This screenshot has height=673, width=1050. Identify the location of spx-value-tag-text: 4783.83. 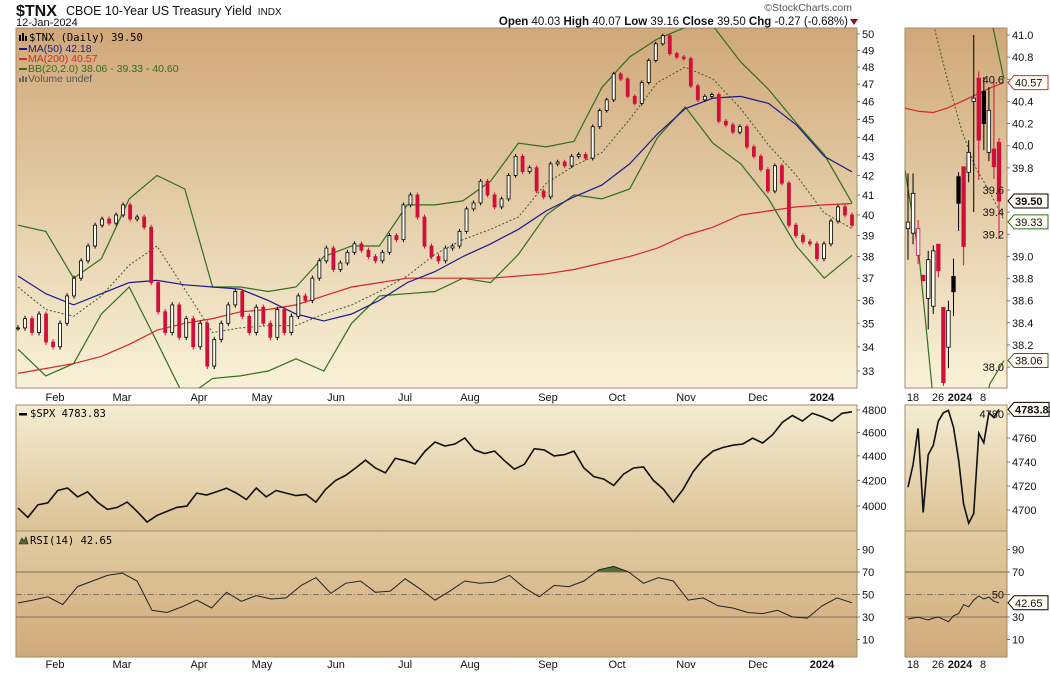
(1032, 410).